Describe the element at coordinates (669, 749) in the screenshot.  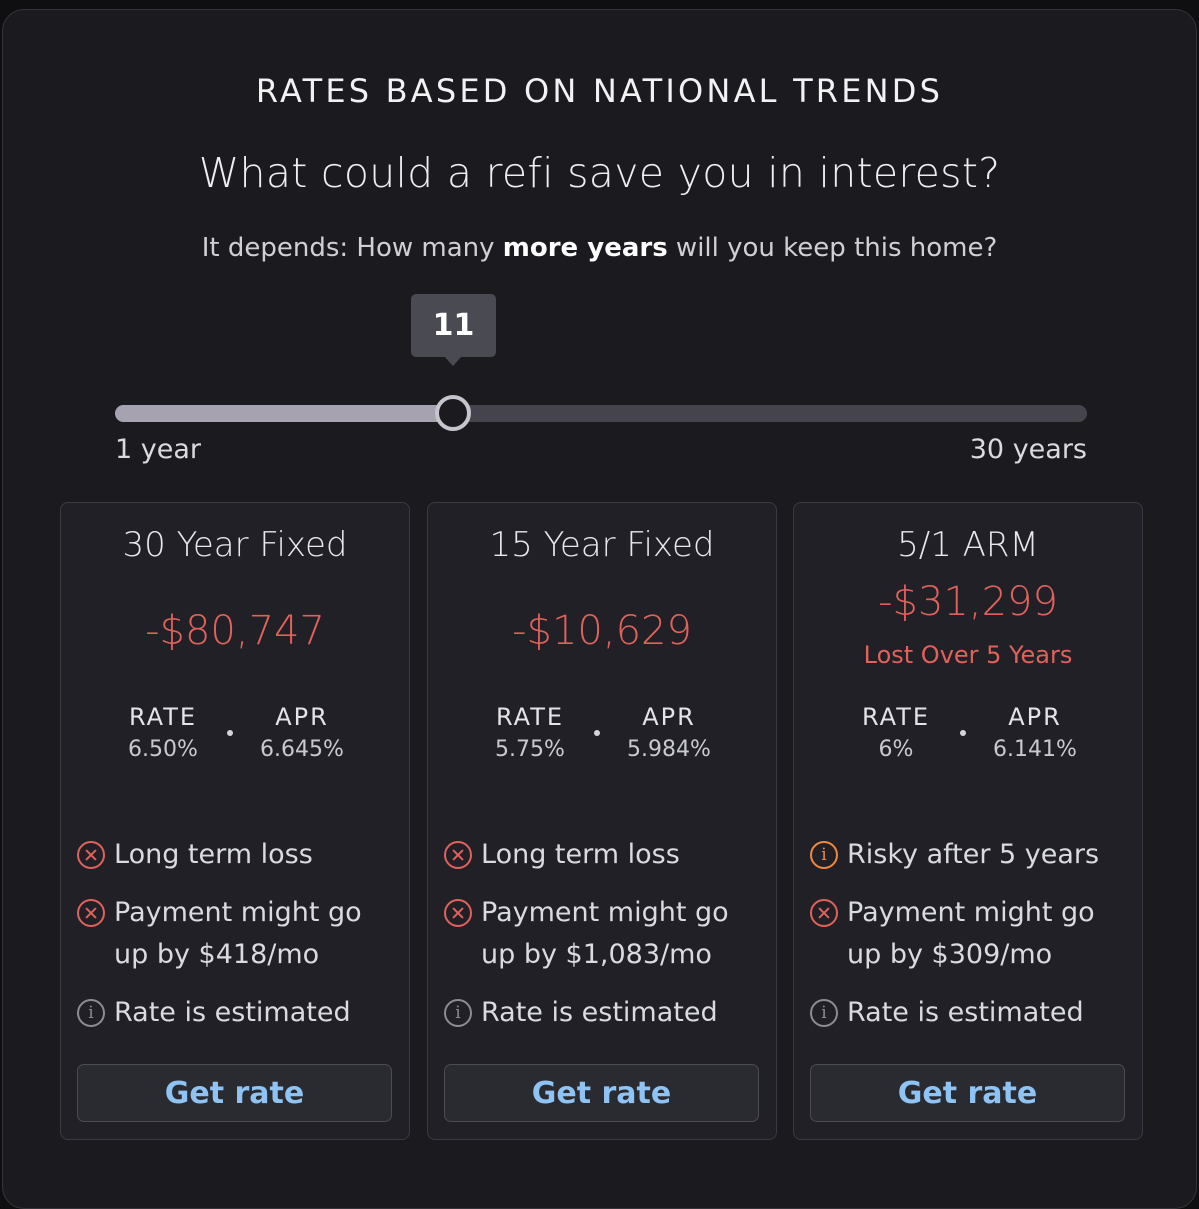
I see `apr-value: 5.984%` at that location.